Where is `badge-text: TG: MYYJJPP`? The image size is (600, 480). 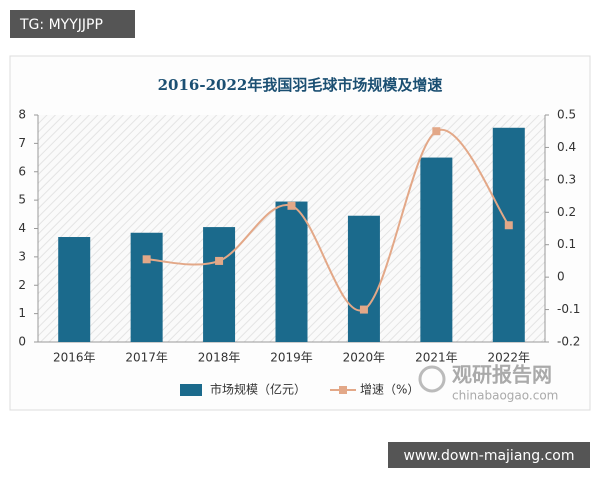
badge-text: TG: MYYJJPP is located at coordinates (61, 25).